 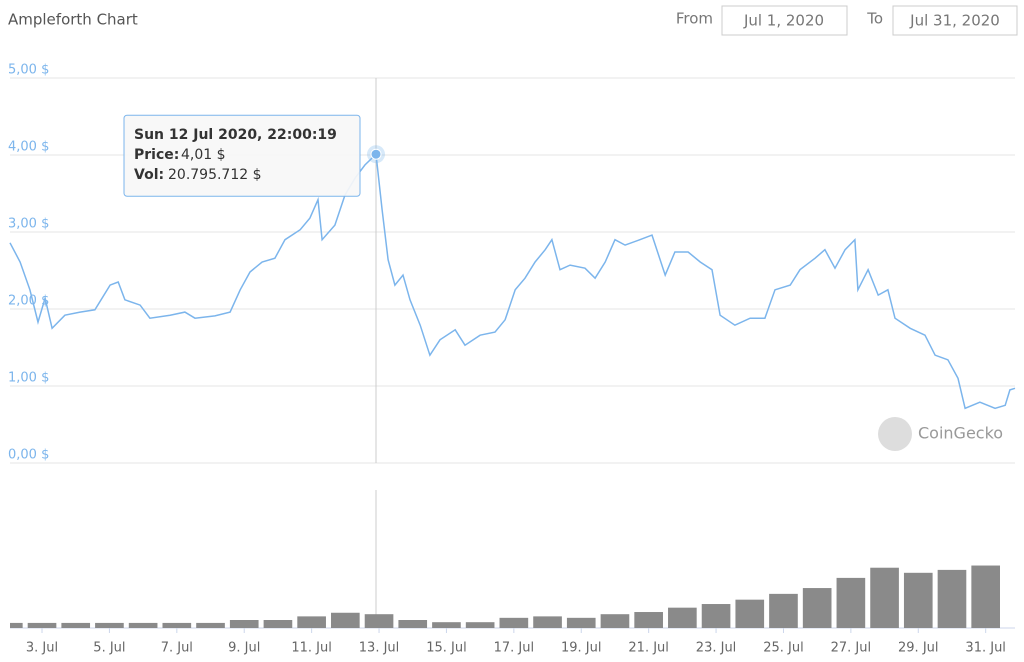 What do you see at coordinates (149, 175) in the screenshot?
I see `tooltip-vol-label: Vol:` at bounding box center [149, 175].